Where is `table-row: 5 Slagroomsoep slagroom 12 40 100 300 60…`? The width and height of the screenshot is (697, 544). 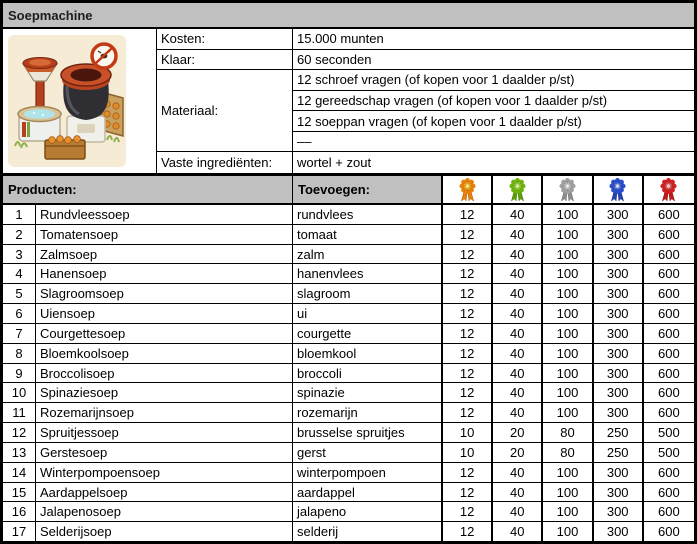
table-row: 5 Slagroomsoep slagroom 12 40 100 300 60… is located at coordinates (348, 294).